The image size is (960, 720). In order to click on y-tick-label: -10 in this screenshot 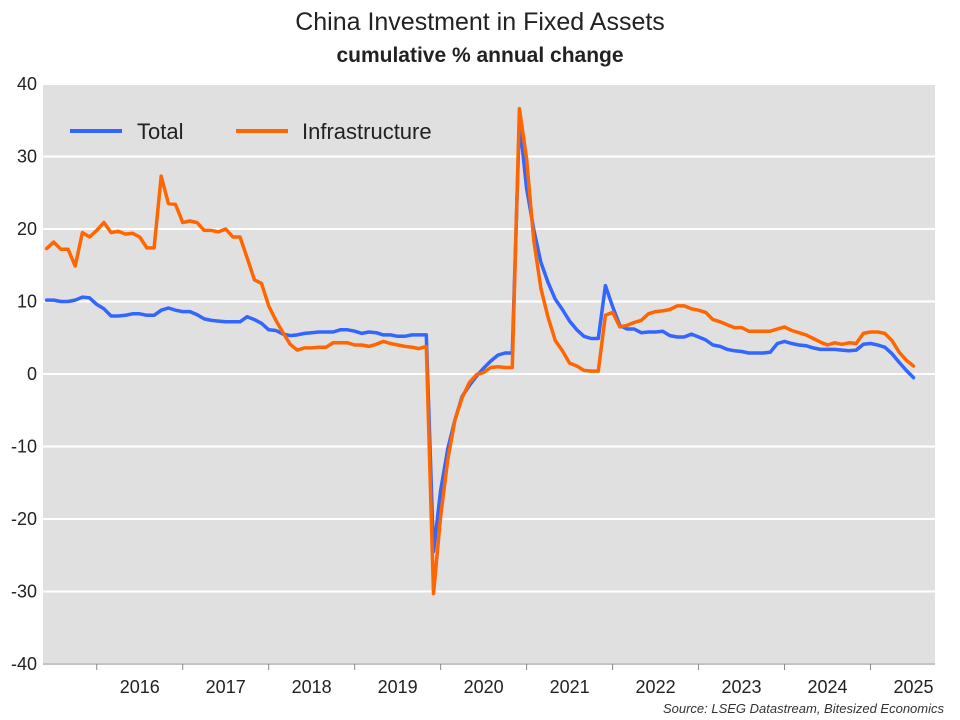, I will do `click(24, 447)`.